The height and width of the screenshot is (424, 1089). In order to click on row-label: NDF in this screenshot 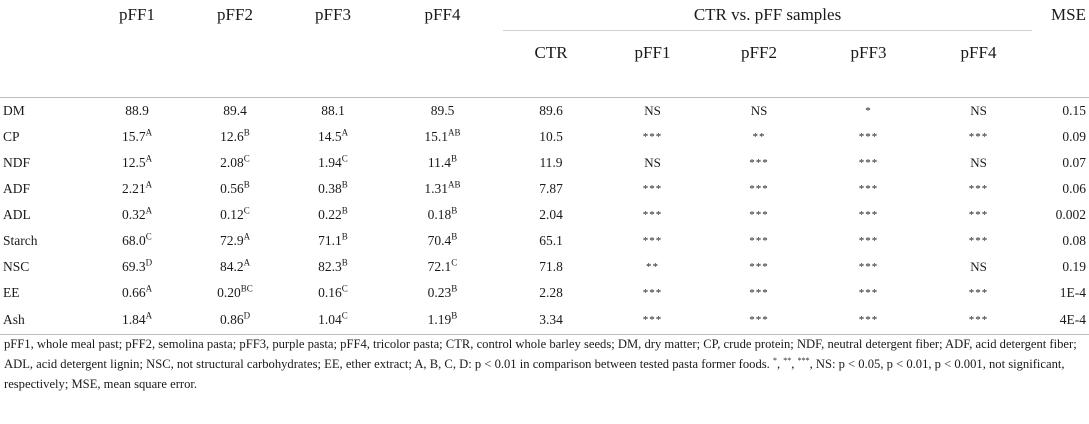, I will do `click(17, 162)`.